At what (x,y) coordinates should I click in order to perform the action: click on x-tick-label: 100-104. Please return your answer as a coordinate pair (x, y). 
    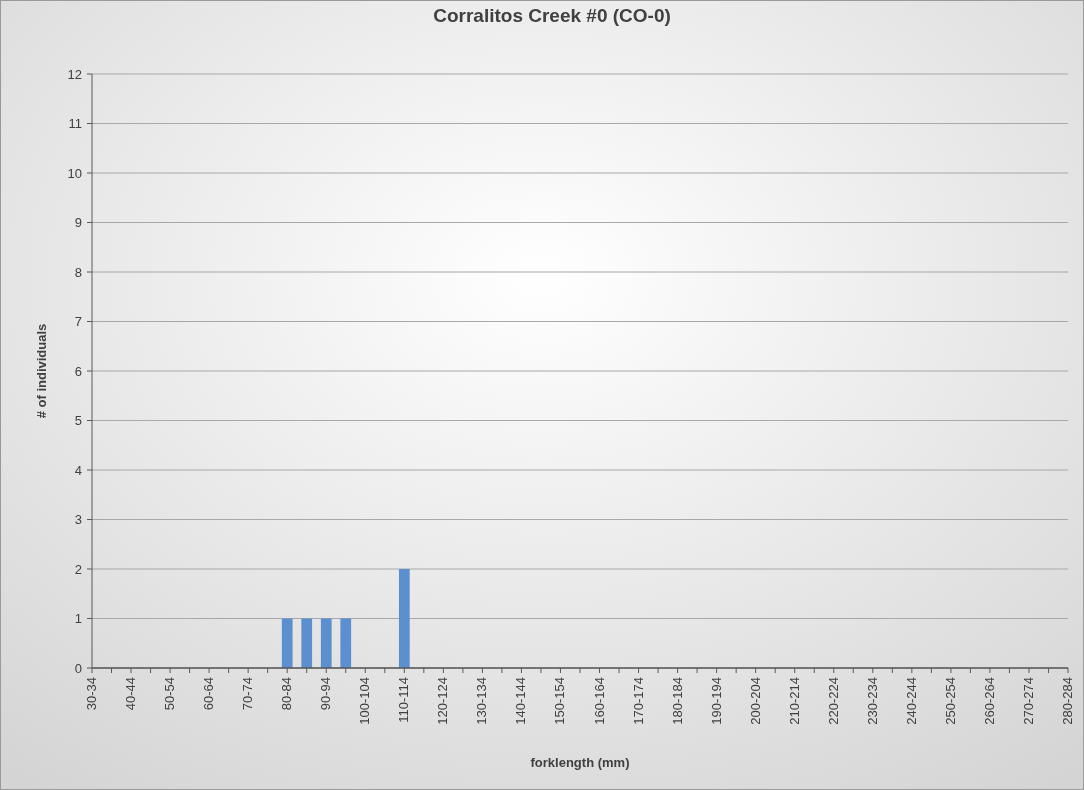
    Looking at the image, I should click on (365, 701).